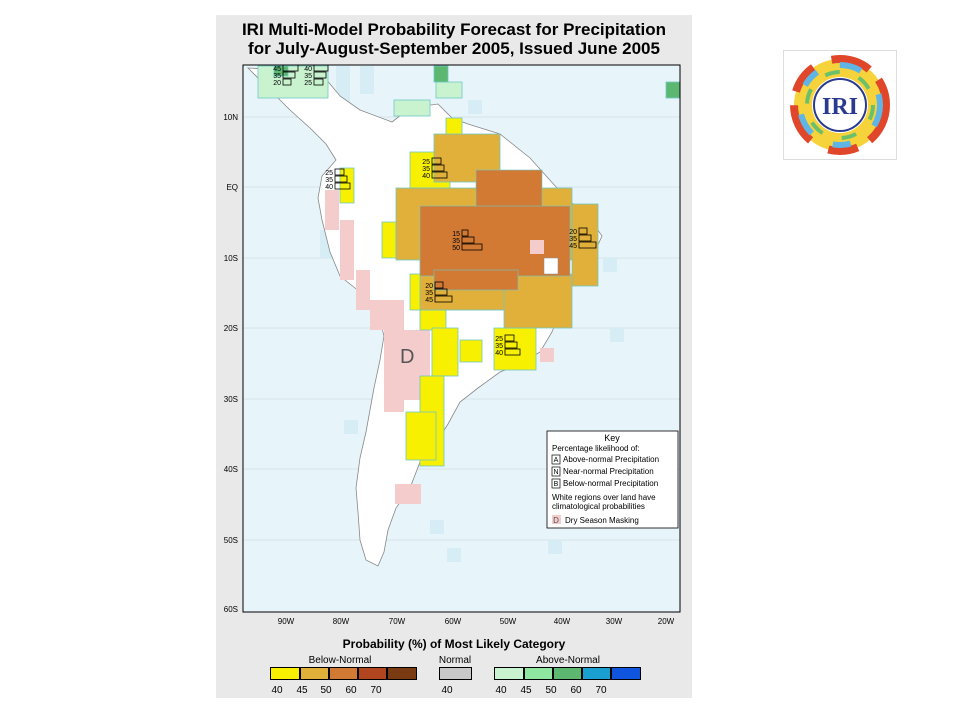 This screenshot has height=720, width=960. I want to click on lat-label: EQ, so click(232, 187).